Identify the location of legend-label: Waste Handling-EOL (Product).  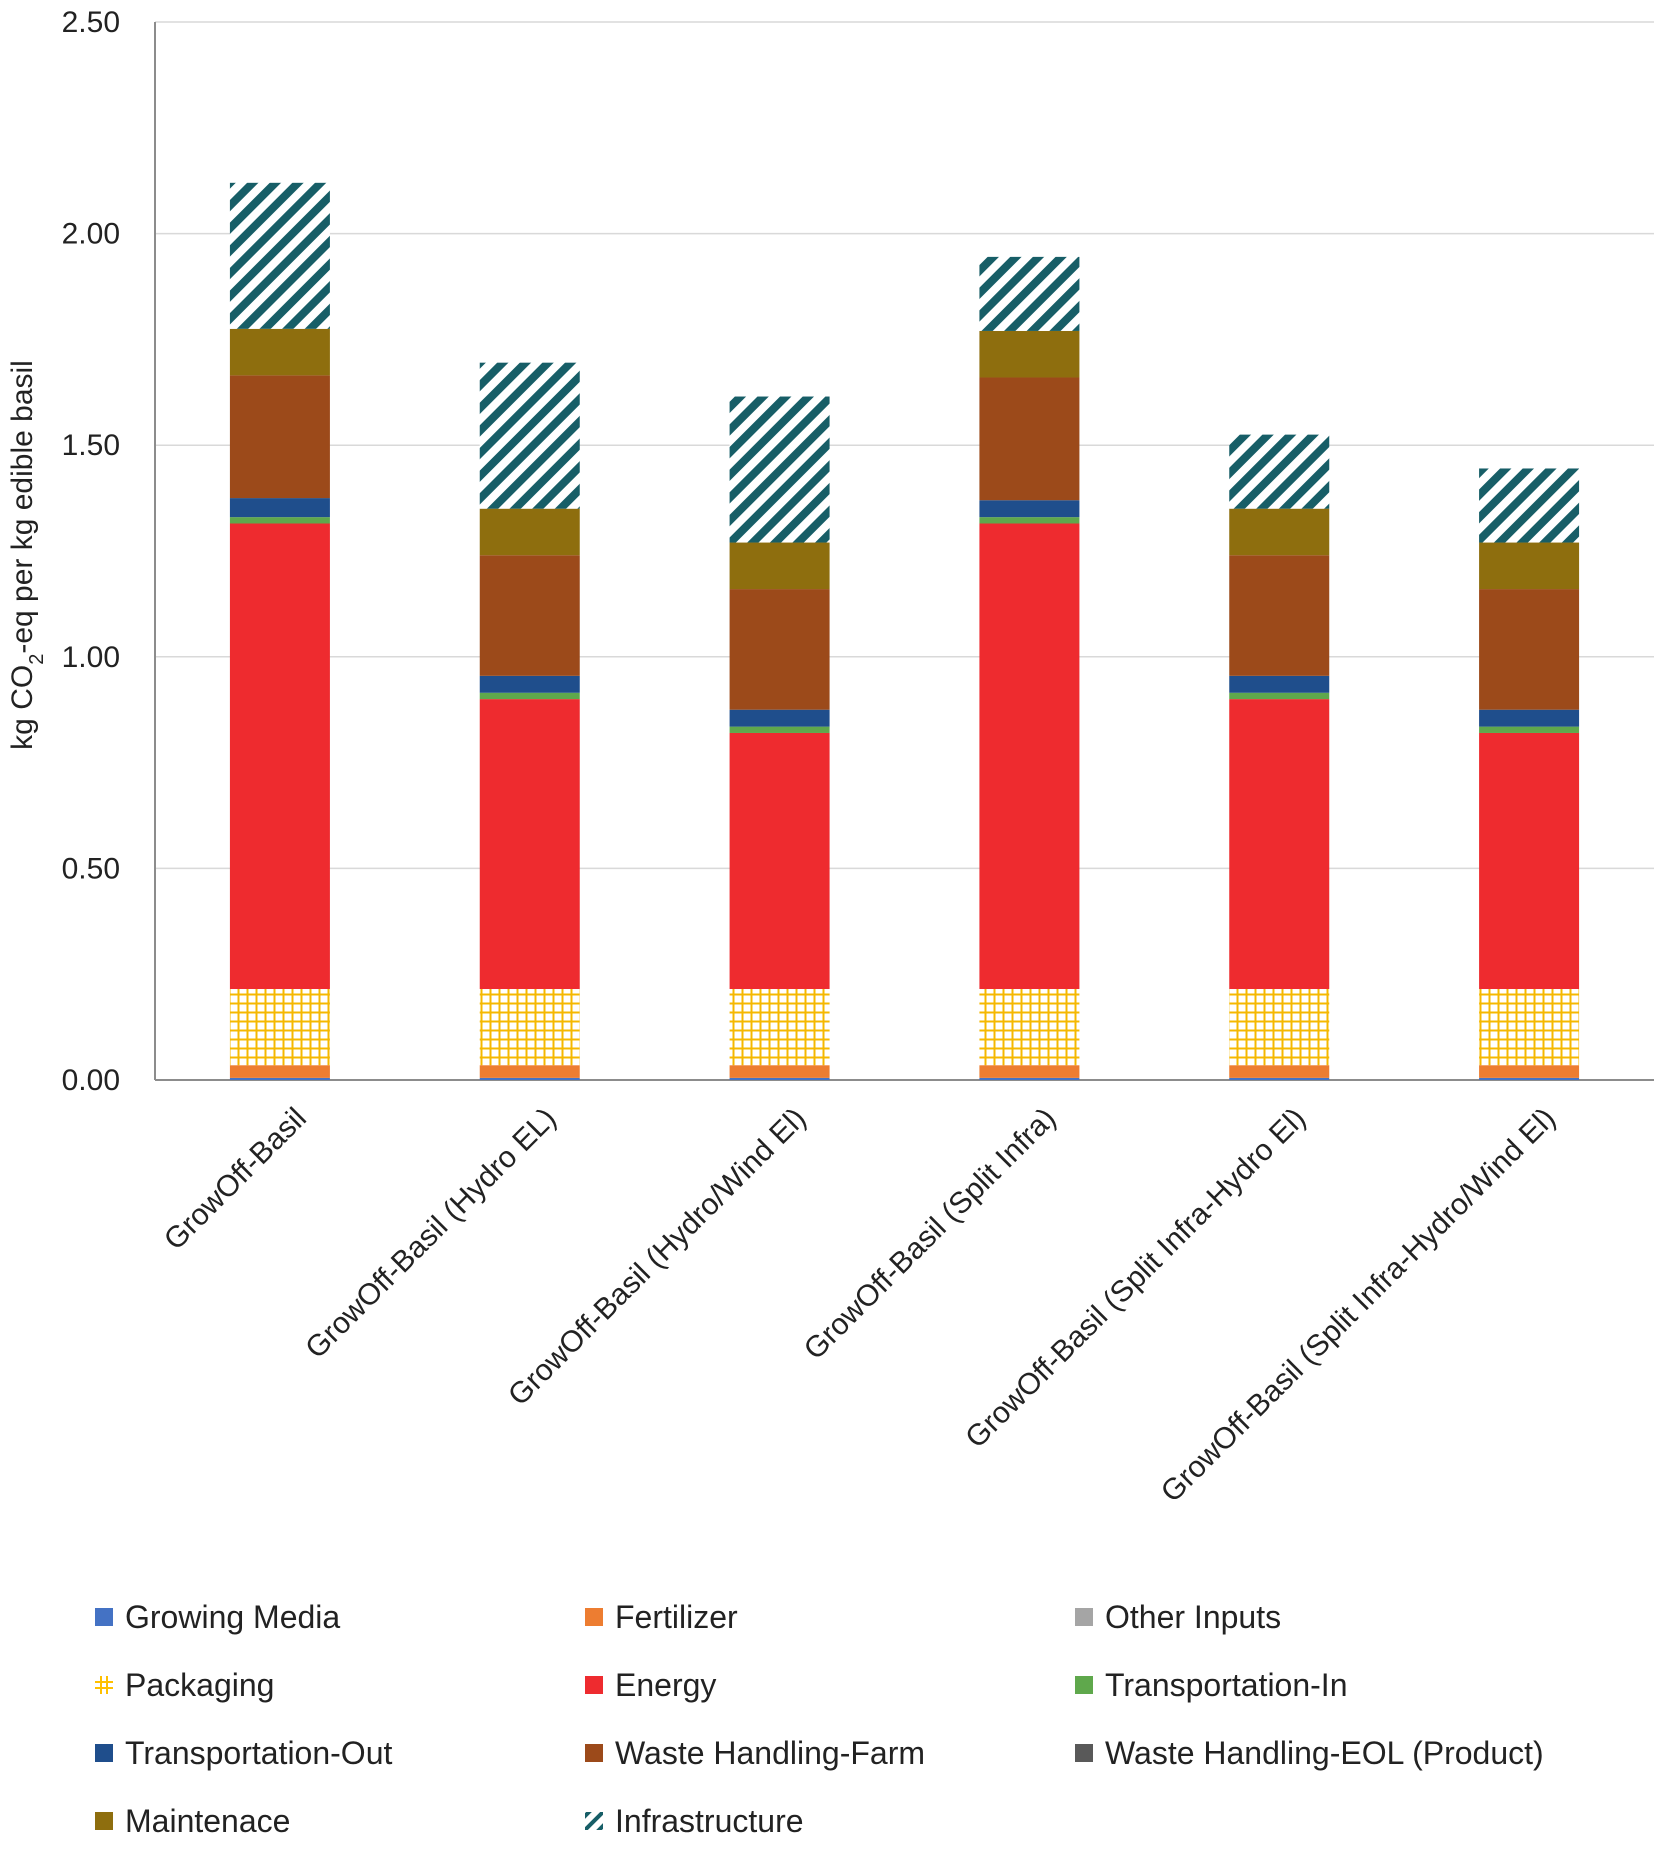
(1324, 1752).